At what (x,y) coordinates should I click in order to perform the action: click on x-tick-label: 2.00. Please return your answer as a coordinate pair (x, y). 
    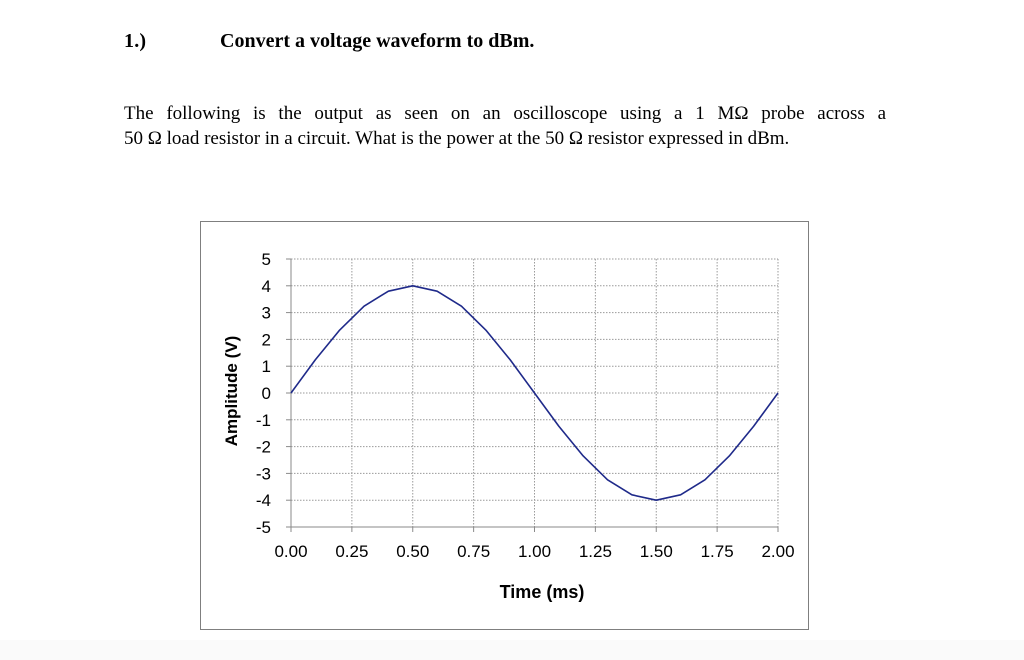
    Looking at the image, I should click on (777, 551).